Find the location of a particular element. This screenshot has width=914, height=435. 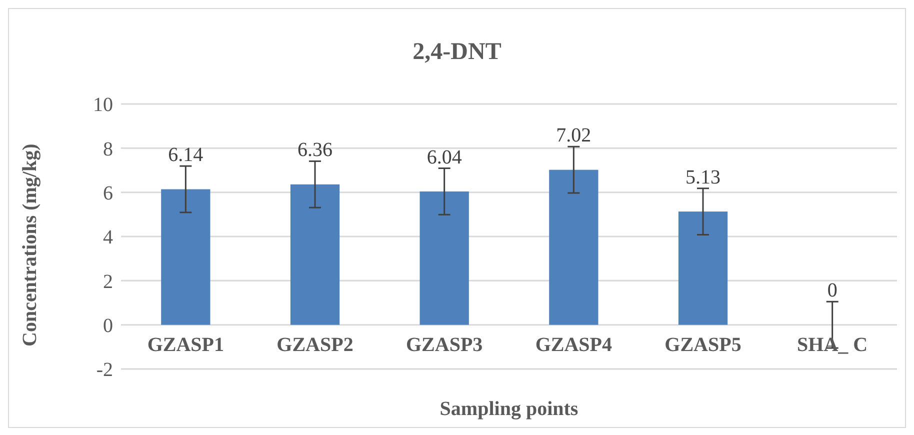

x-tick-label: SHA_ C is located at coordinates (832, 345).